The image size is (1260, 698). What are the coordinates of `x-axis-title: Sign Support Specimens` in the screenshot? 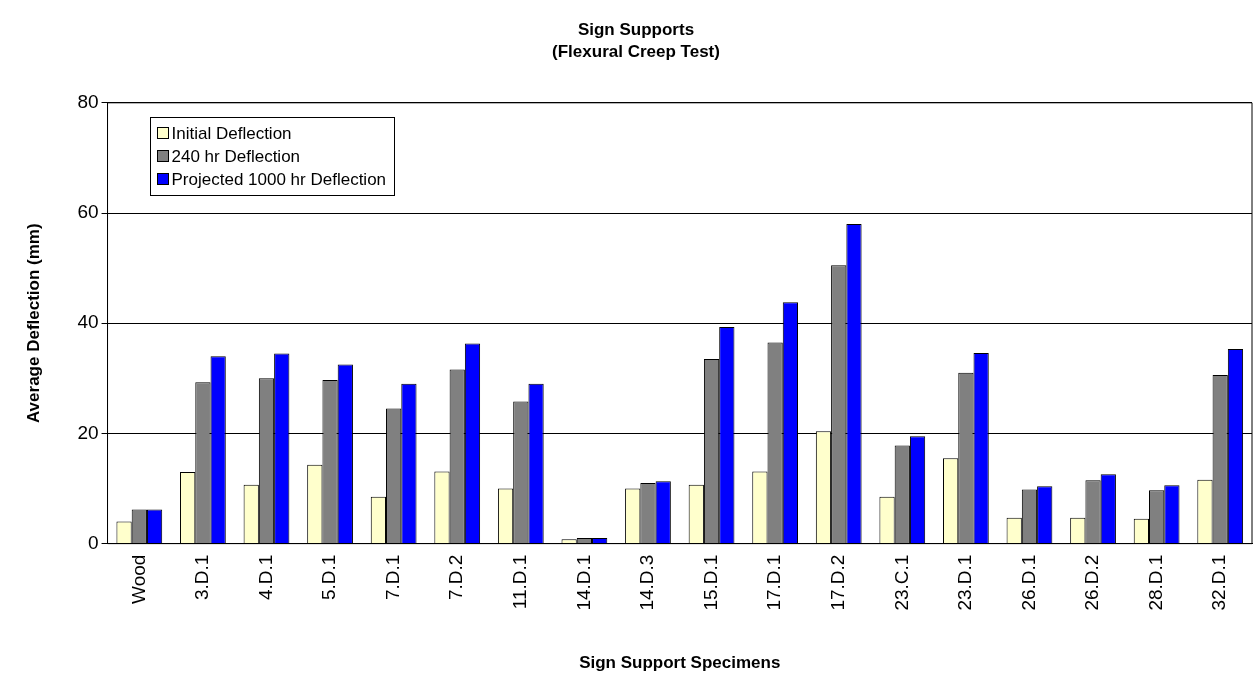 It's located at (680, 663).